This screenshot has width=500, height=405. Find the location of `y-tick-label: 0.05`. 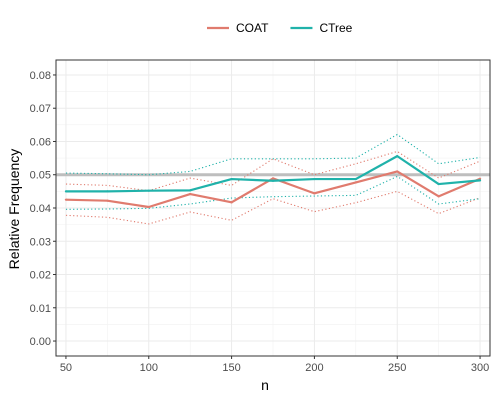

y-tick-label: 0.05 is located at coordinates (40, 176).